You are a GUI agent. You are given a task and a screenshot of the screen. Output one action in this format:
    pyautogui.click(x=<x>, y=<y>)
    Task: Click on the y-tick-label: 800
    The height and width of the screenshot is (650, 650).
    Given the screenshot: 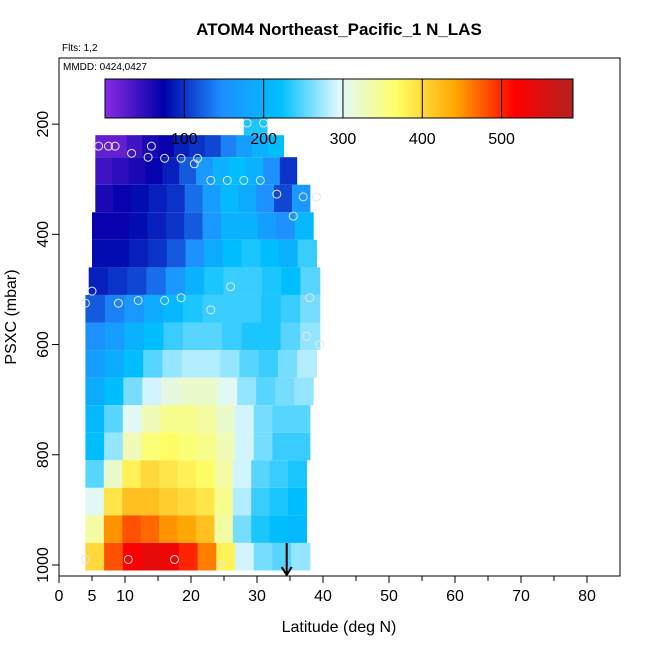 What is the action you would take?
    pyautogui.click(x=43, y=454)
    